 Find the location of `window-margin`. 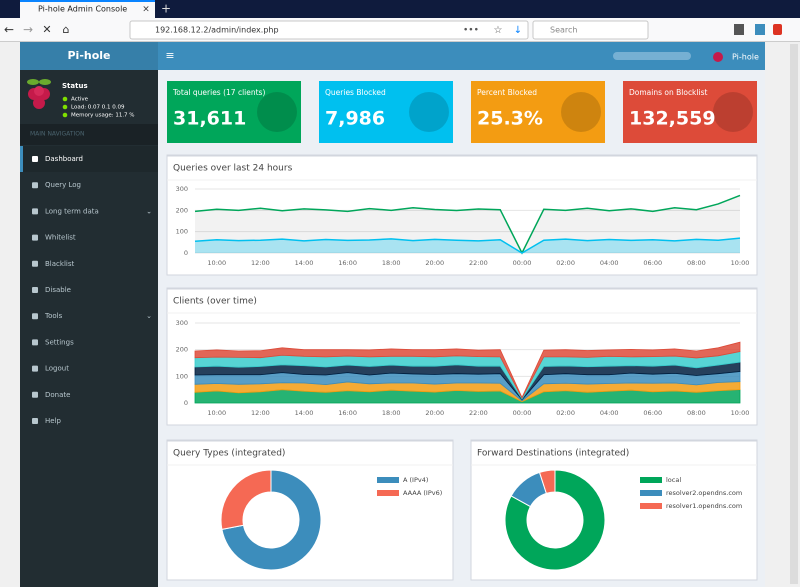

window-margin is located at coordinates (10, 314).